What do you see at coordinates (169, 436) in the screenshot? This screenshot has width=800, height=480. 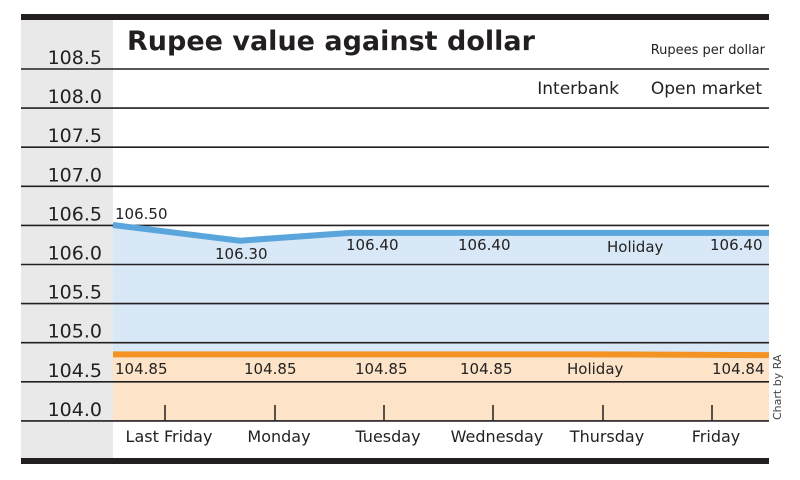 I see `x-tick-label: Last Friday` at bounding box center [169, 436].